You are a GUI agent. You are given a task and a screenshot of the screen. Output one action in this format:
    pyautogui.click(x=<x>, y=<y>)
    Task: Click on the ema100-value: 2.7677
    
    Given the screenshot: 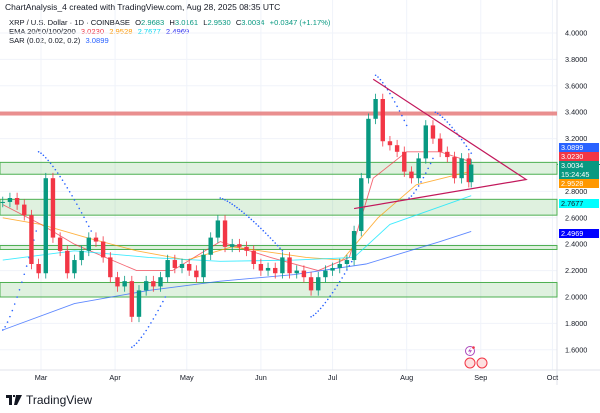 What is the action you would take?
    pyautogui.click(x=149, y=31)
    